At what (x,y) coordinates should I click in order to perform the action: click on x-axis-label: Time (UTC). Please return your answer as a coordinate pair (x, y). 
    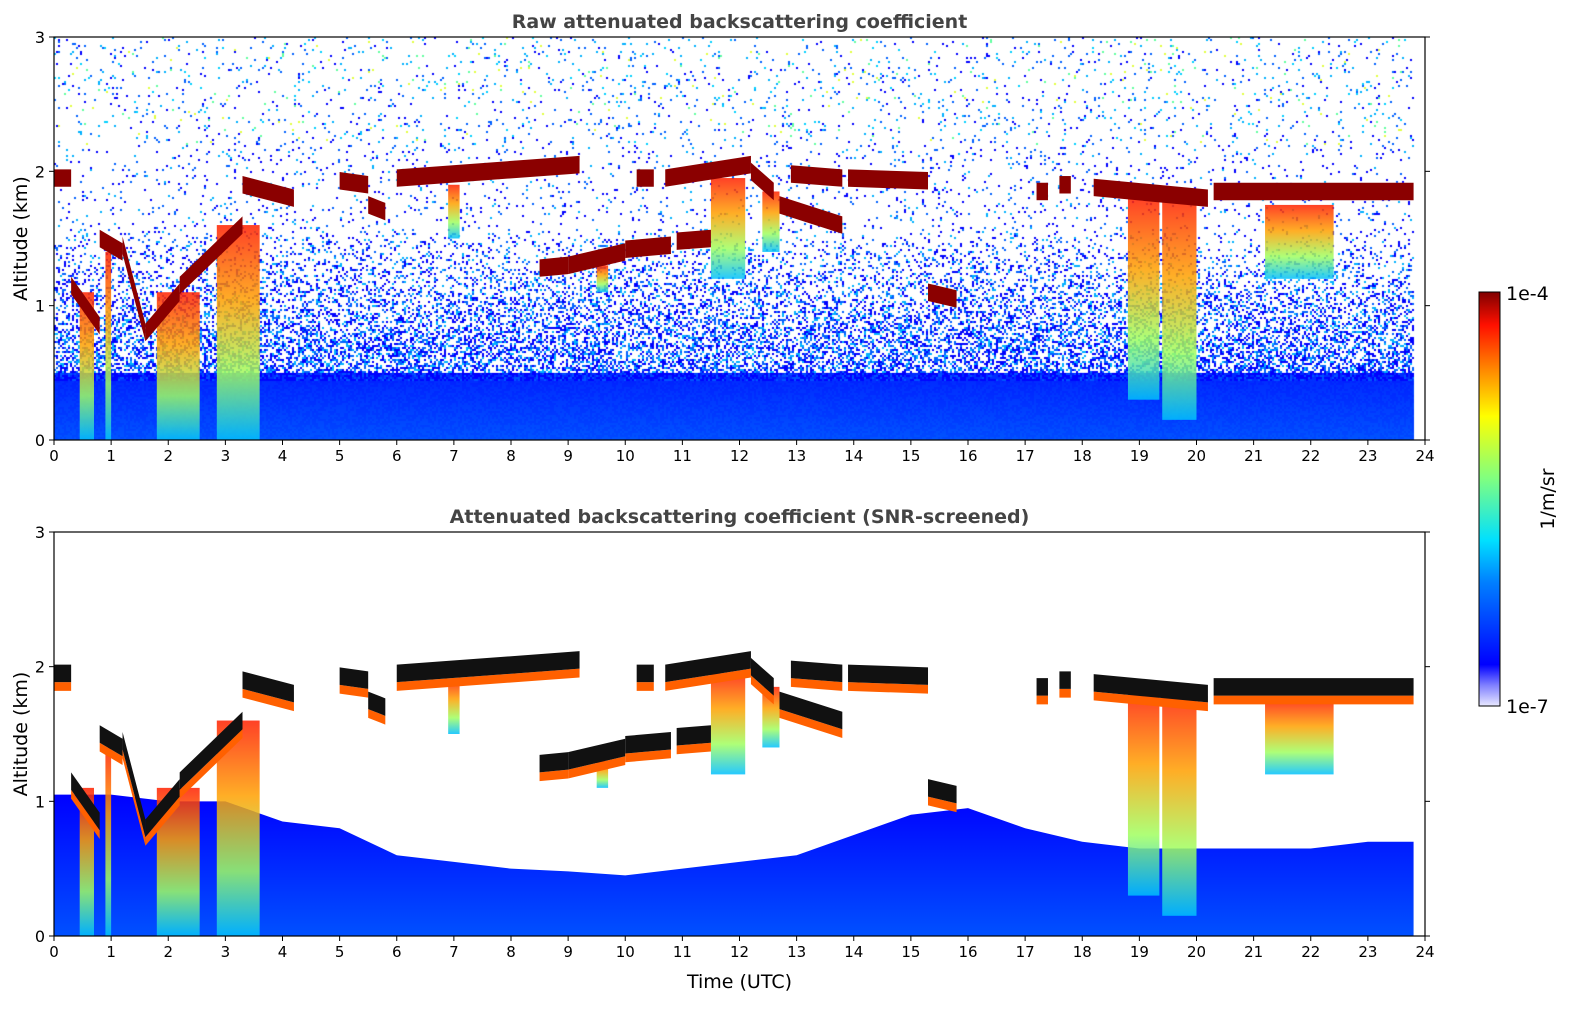
    Looking at the image, I should click on (739, 982).